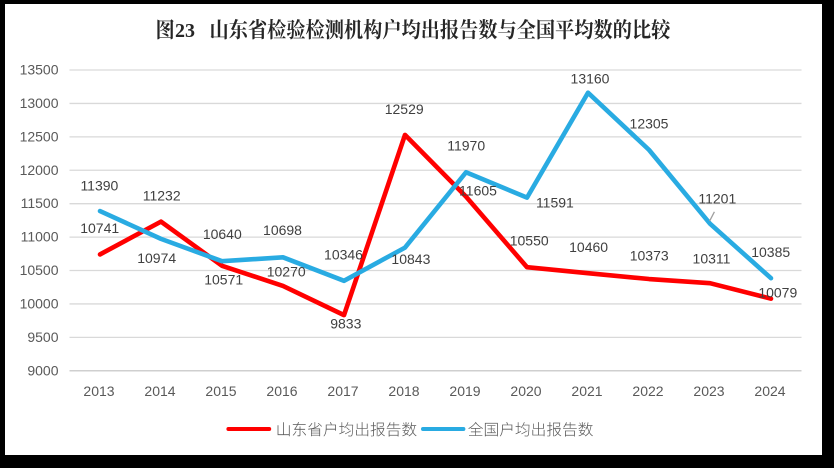  I want to click on svg-text: 2014, so click(159, 391).